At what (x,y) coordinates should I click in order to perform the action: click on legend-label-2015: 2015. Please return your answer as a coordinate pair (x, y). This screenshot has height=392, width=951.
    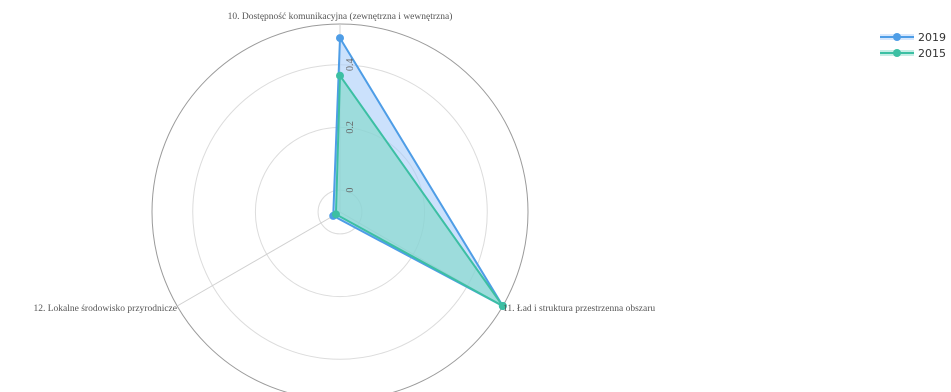
    Looking at the image, I should click on (932, 53).